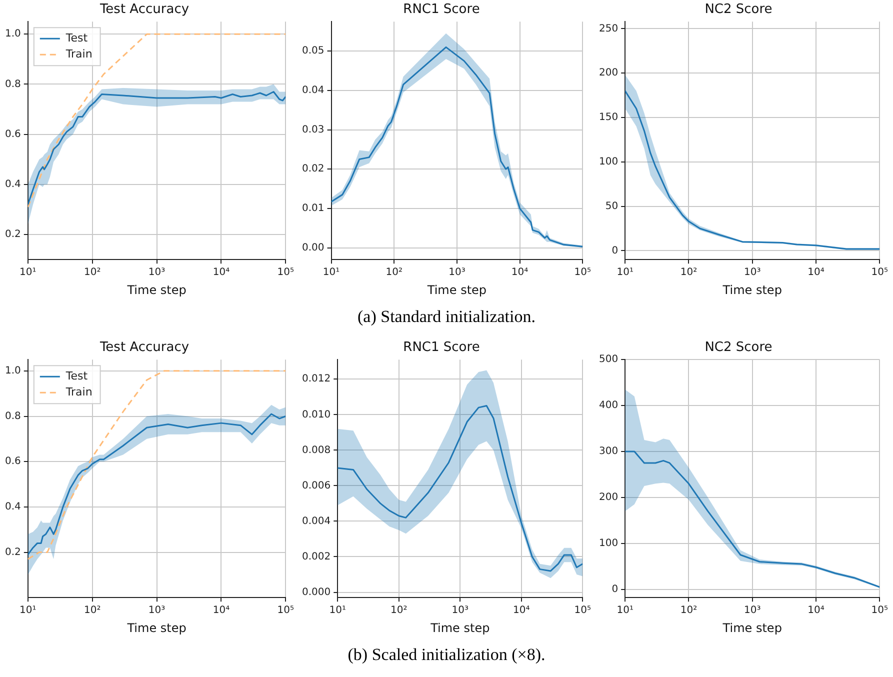  What do you see at coordinates (316, 592) in the screenshot?
I see `y-tick-label: 0.000` at bounding box center [316, 592].